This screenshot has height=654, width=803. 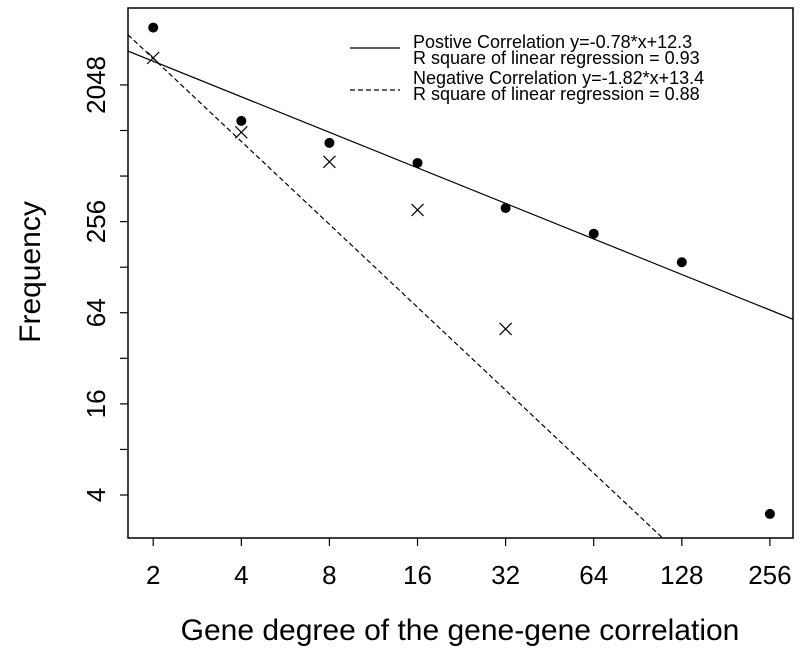 I want to click on x-tick-label: 4, so click(x=241, y=575).